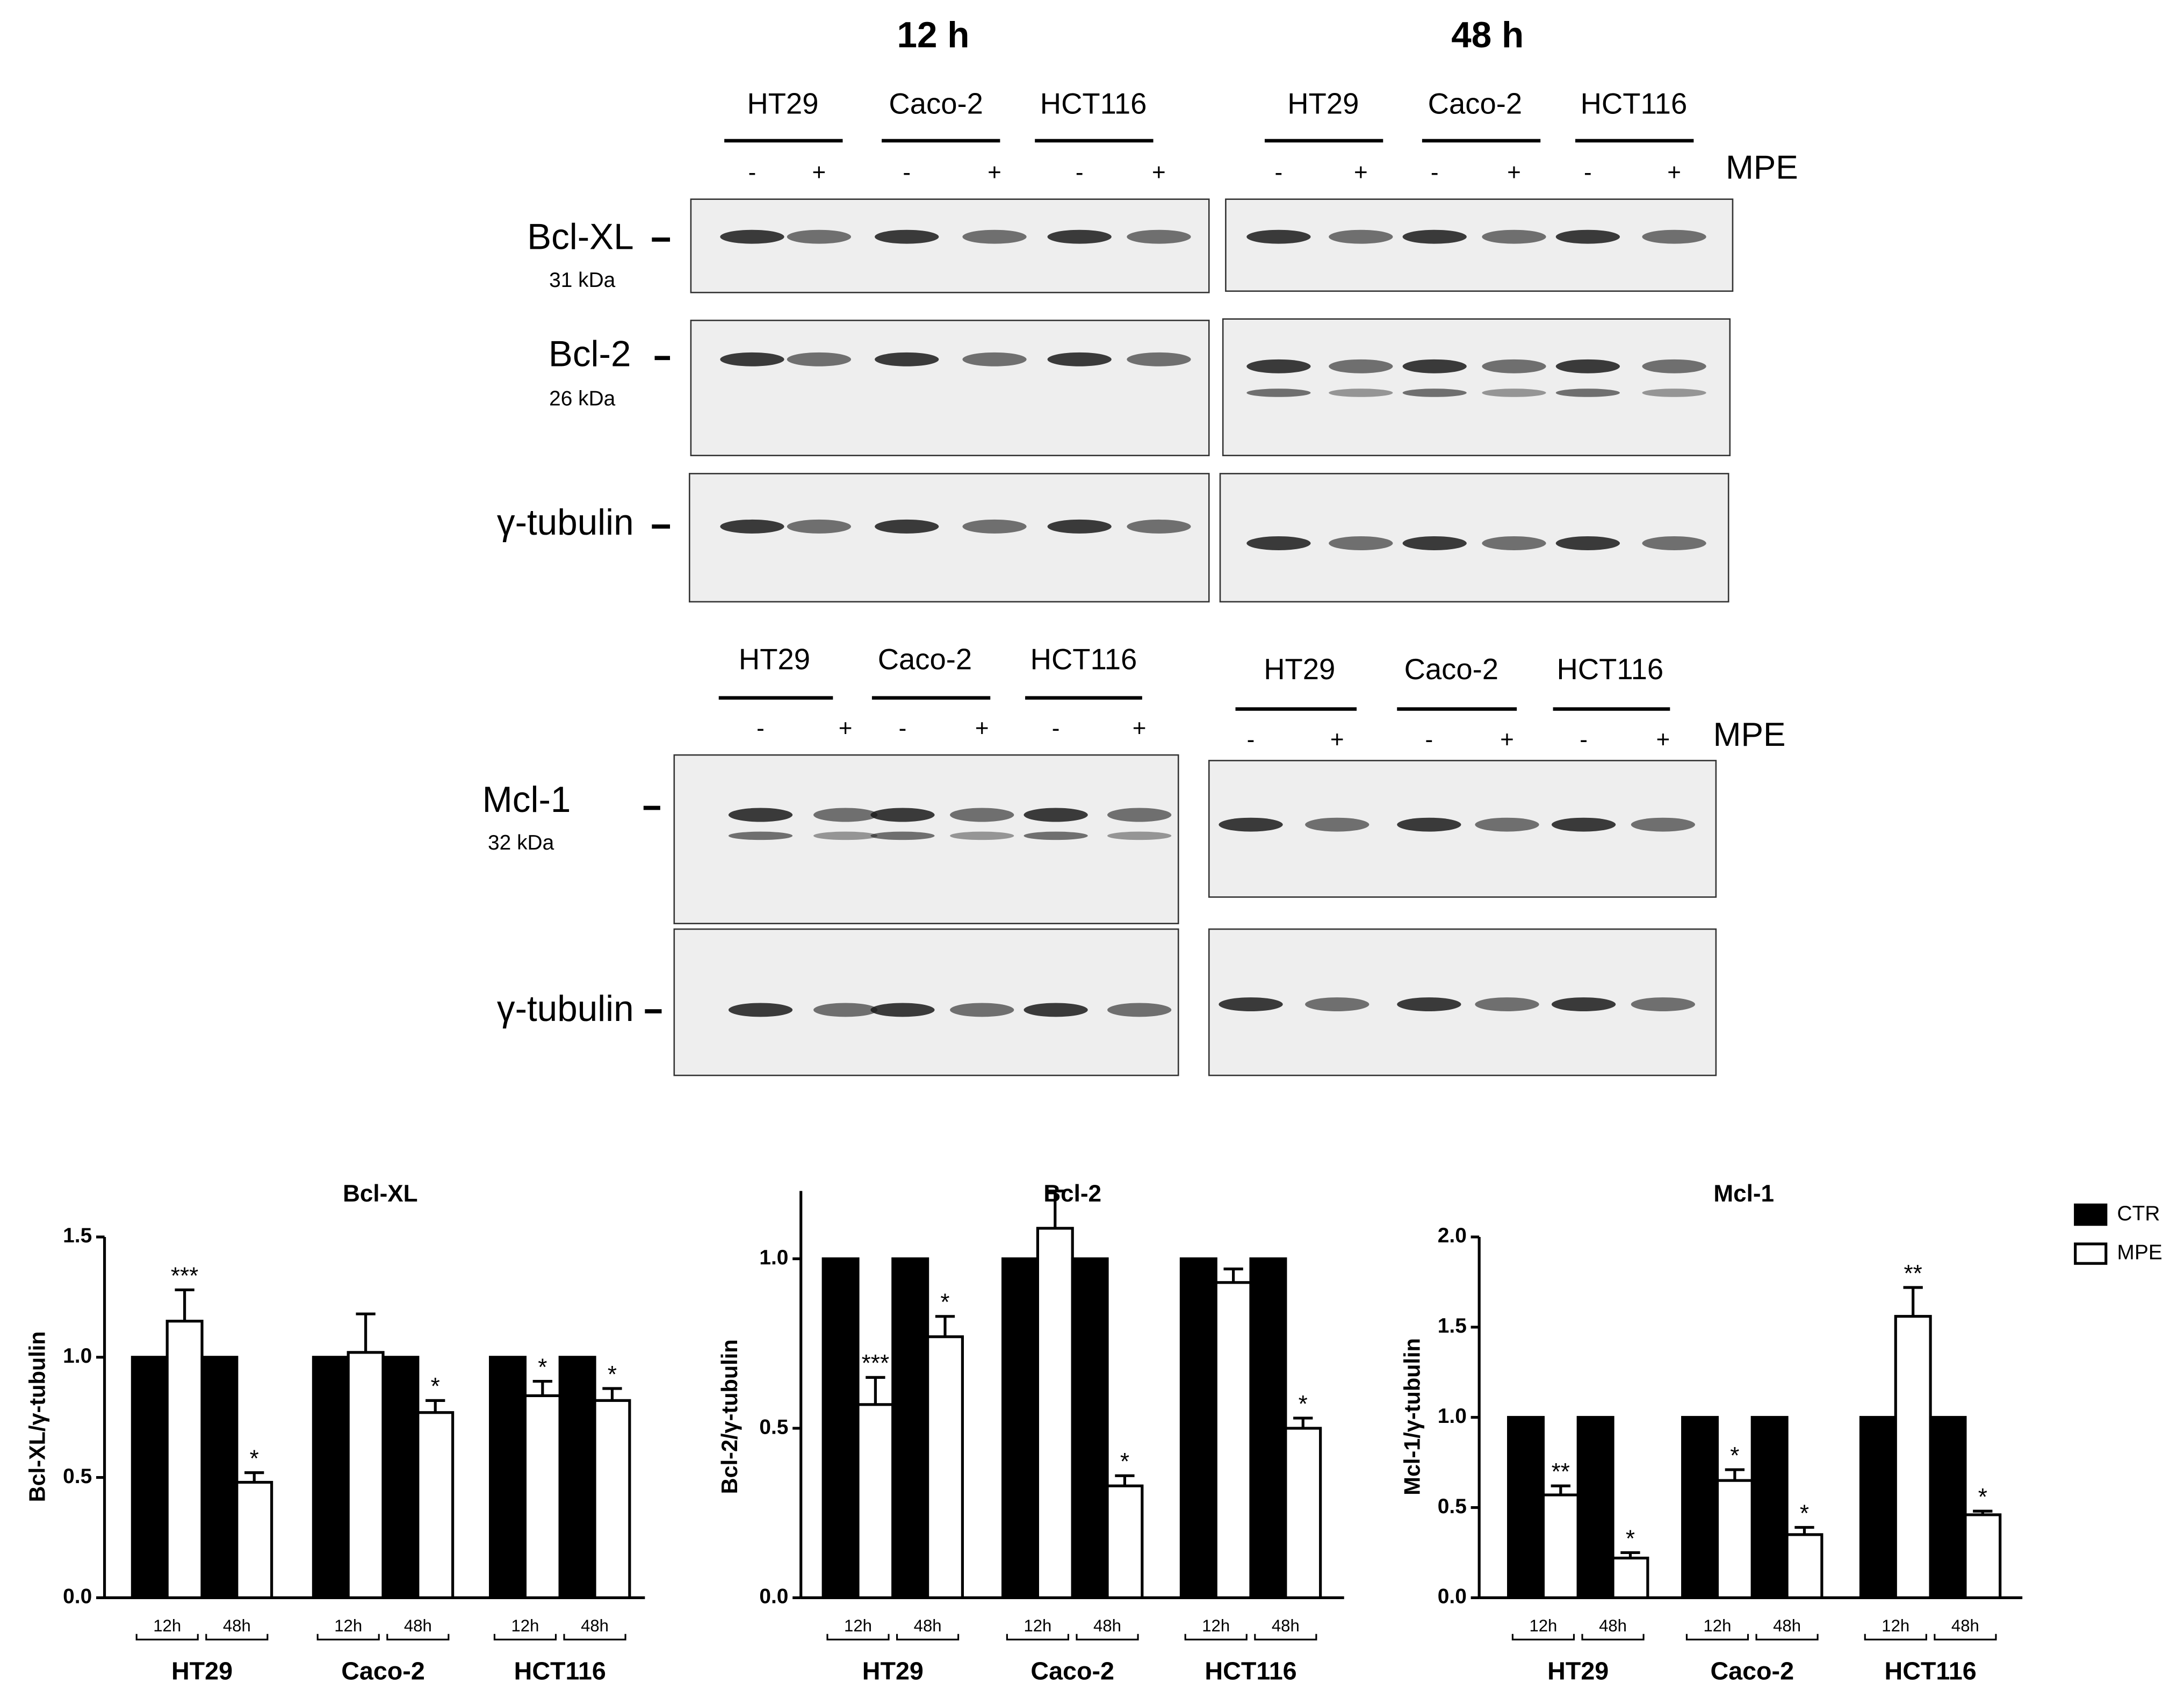 The height and width of the screenshot is (1705, 2184). I want to click on protein-label: Mcl-1, so click(527, 800).